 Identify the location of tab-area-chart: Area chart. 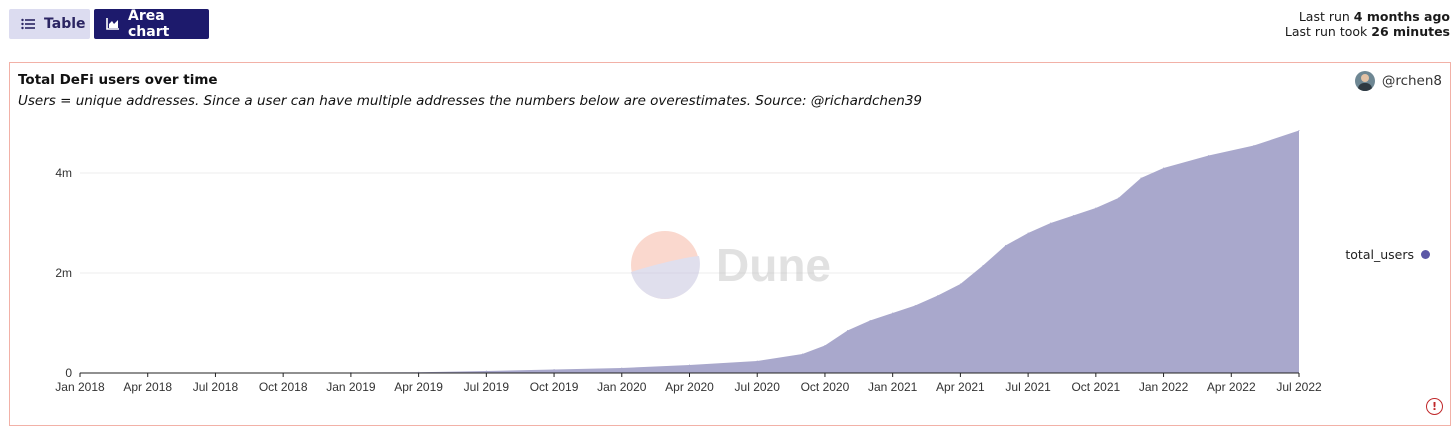
(151, 24).